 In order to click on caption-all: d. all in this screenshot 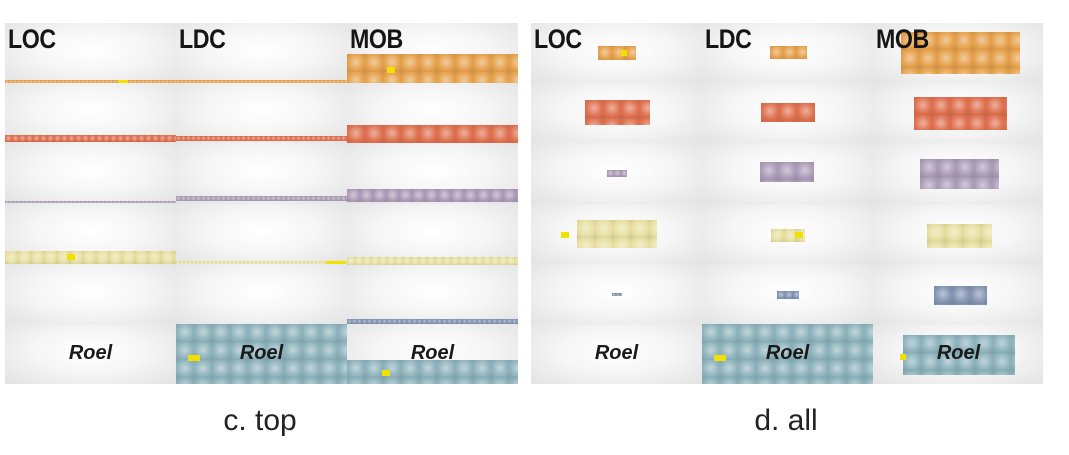, I will do `click(786, 420)`.